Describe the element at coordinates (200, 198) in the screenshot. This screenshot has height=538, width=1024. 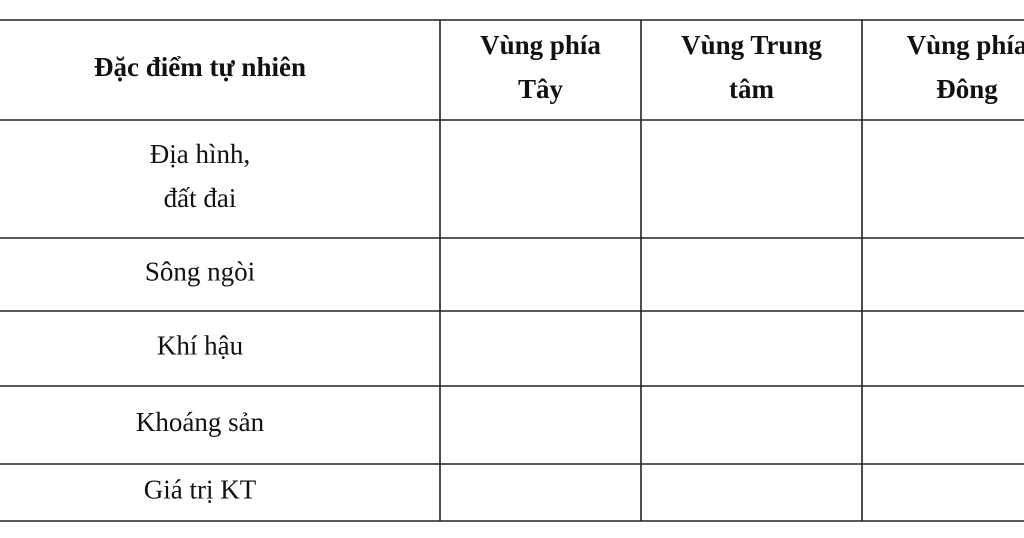
I see `row-label: đất đai` at that location.